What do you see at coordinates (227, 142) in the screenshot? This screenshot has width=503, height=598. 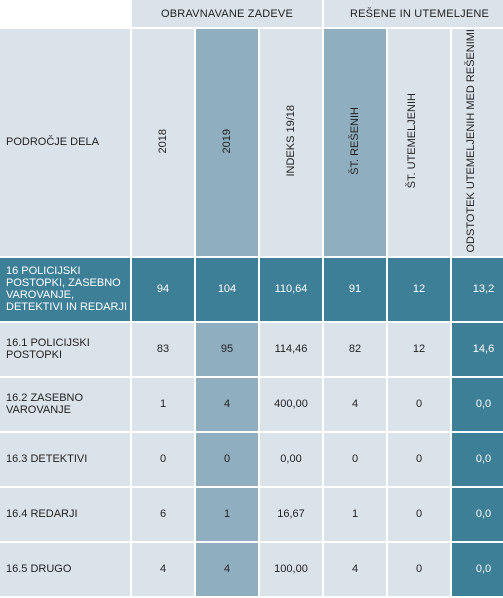 I see `col-2019: 2019` at bounding box center [227, 142].